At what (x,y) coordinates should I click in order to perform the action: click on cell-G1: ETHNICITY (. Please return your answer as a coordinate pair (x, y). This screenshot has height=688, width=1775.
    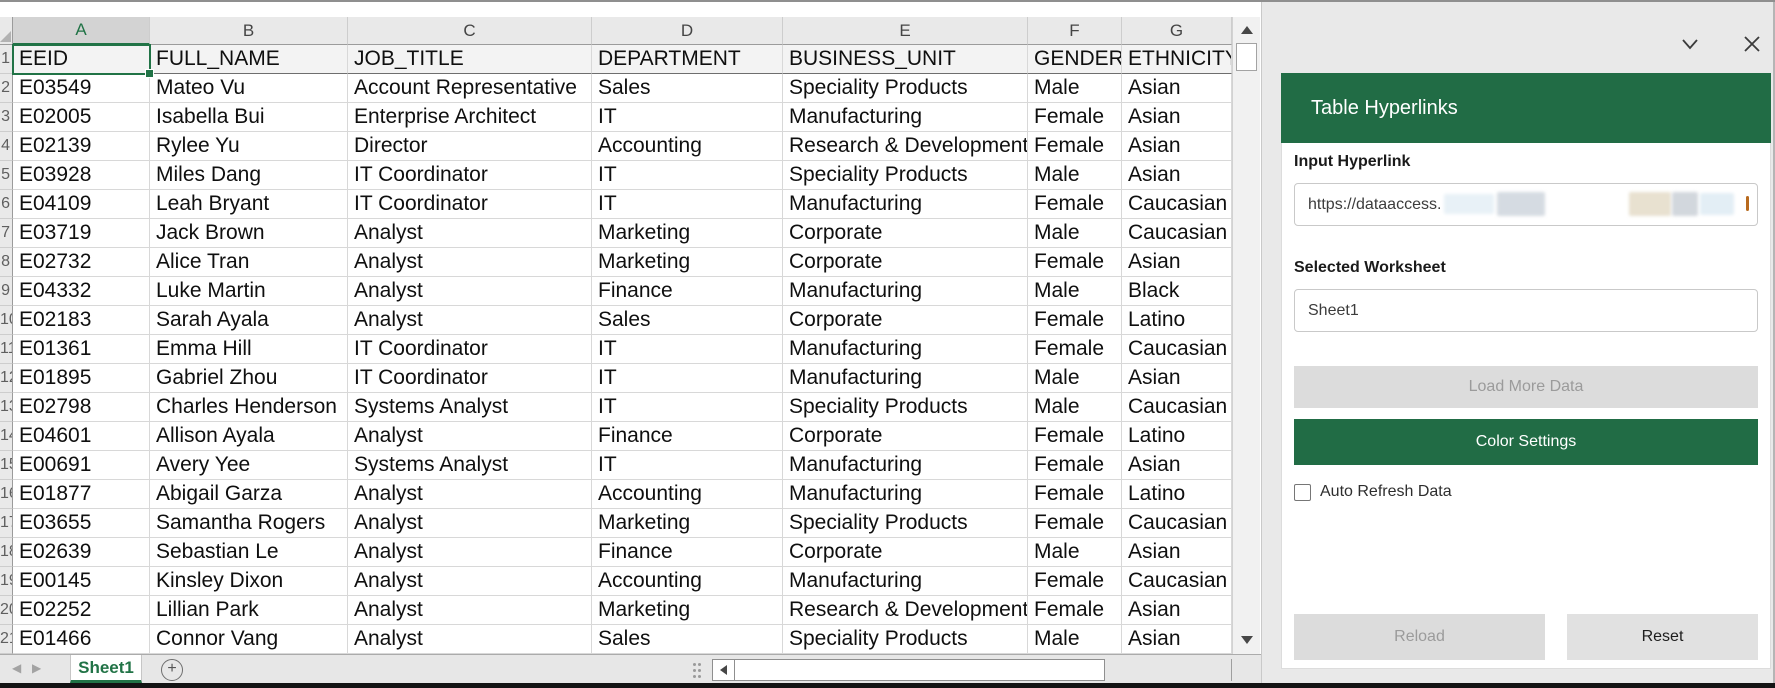
    Looking at the image, I should click on (1177, 59).